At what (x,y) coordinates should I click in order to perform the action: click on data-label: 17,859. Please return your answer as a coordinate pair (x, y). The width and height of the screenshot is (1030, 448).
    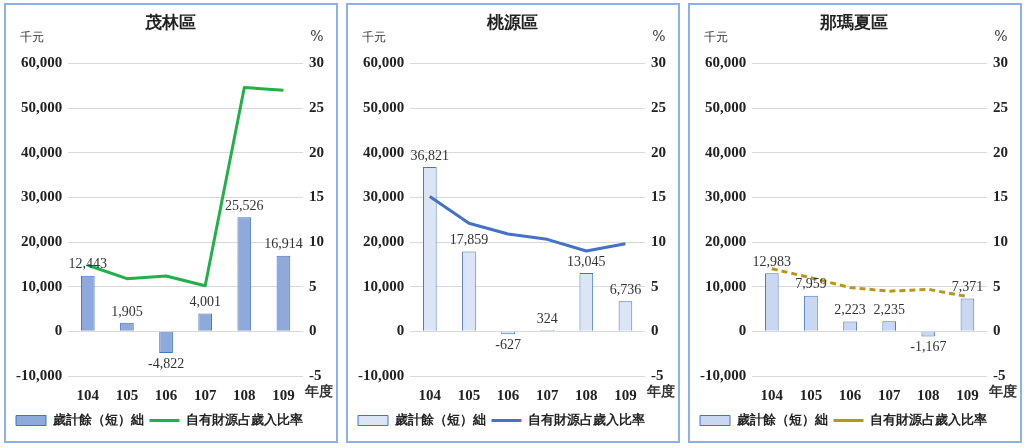
    Looking at the image, I should click on (469, 240).